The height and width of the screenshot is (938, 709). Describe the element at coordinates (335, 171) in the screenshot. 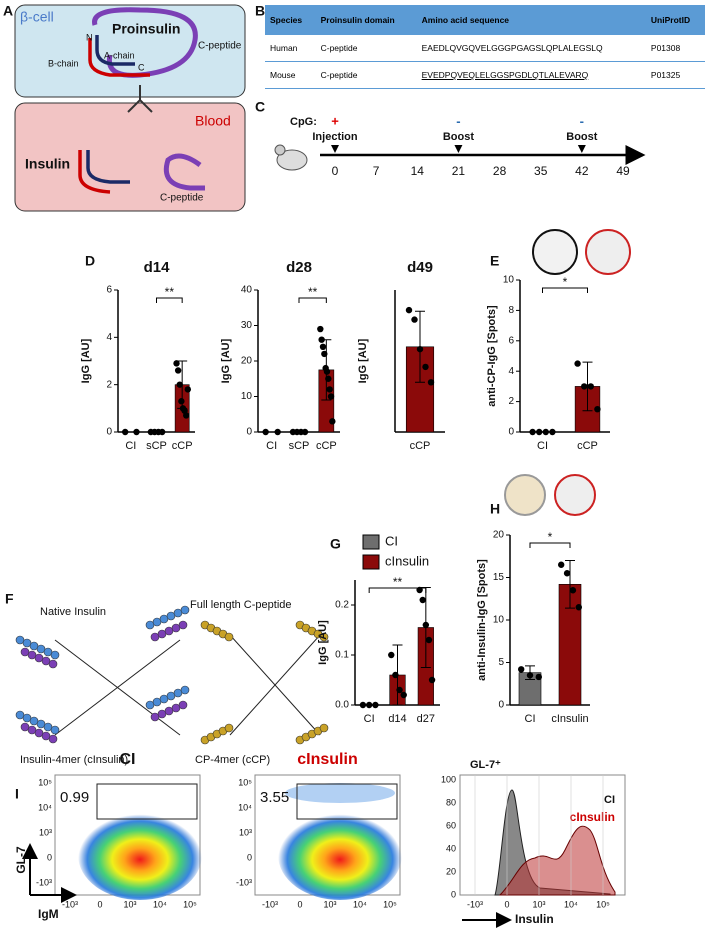

I see `timeline-tick: 0` at that location.